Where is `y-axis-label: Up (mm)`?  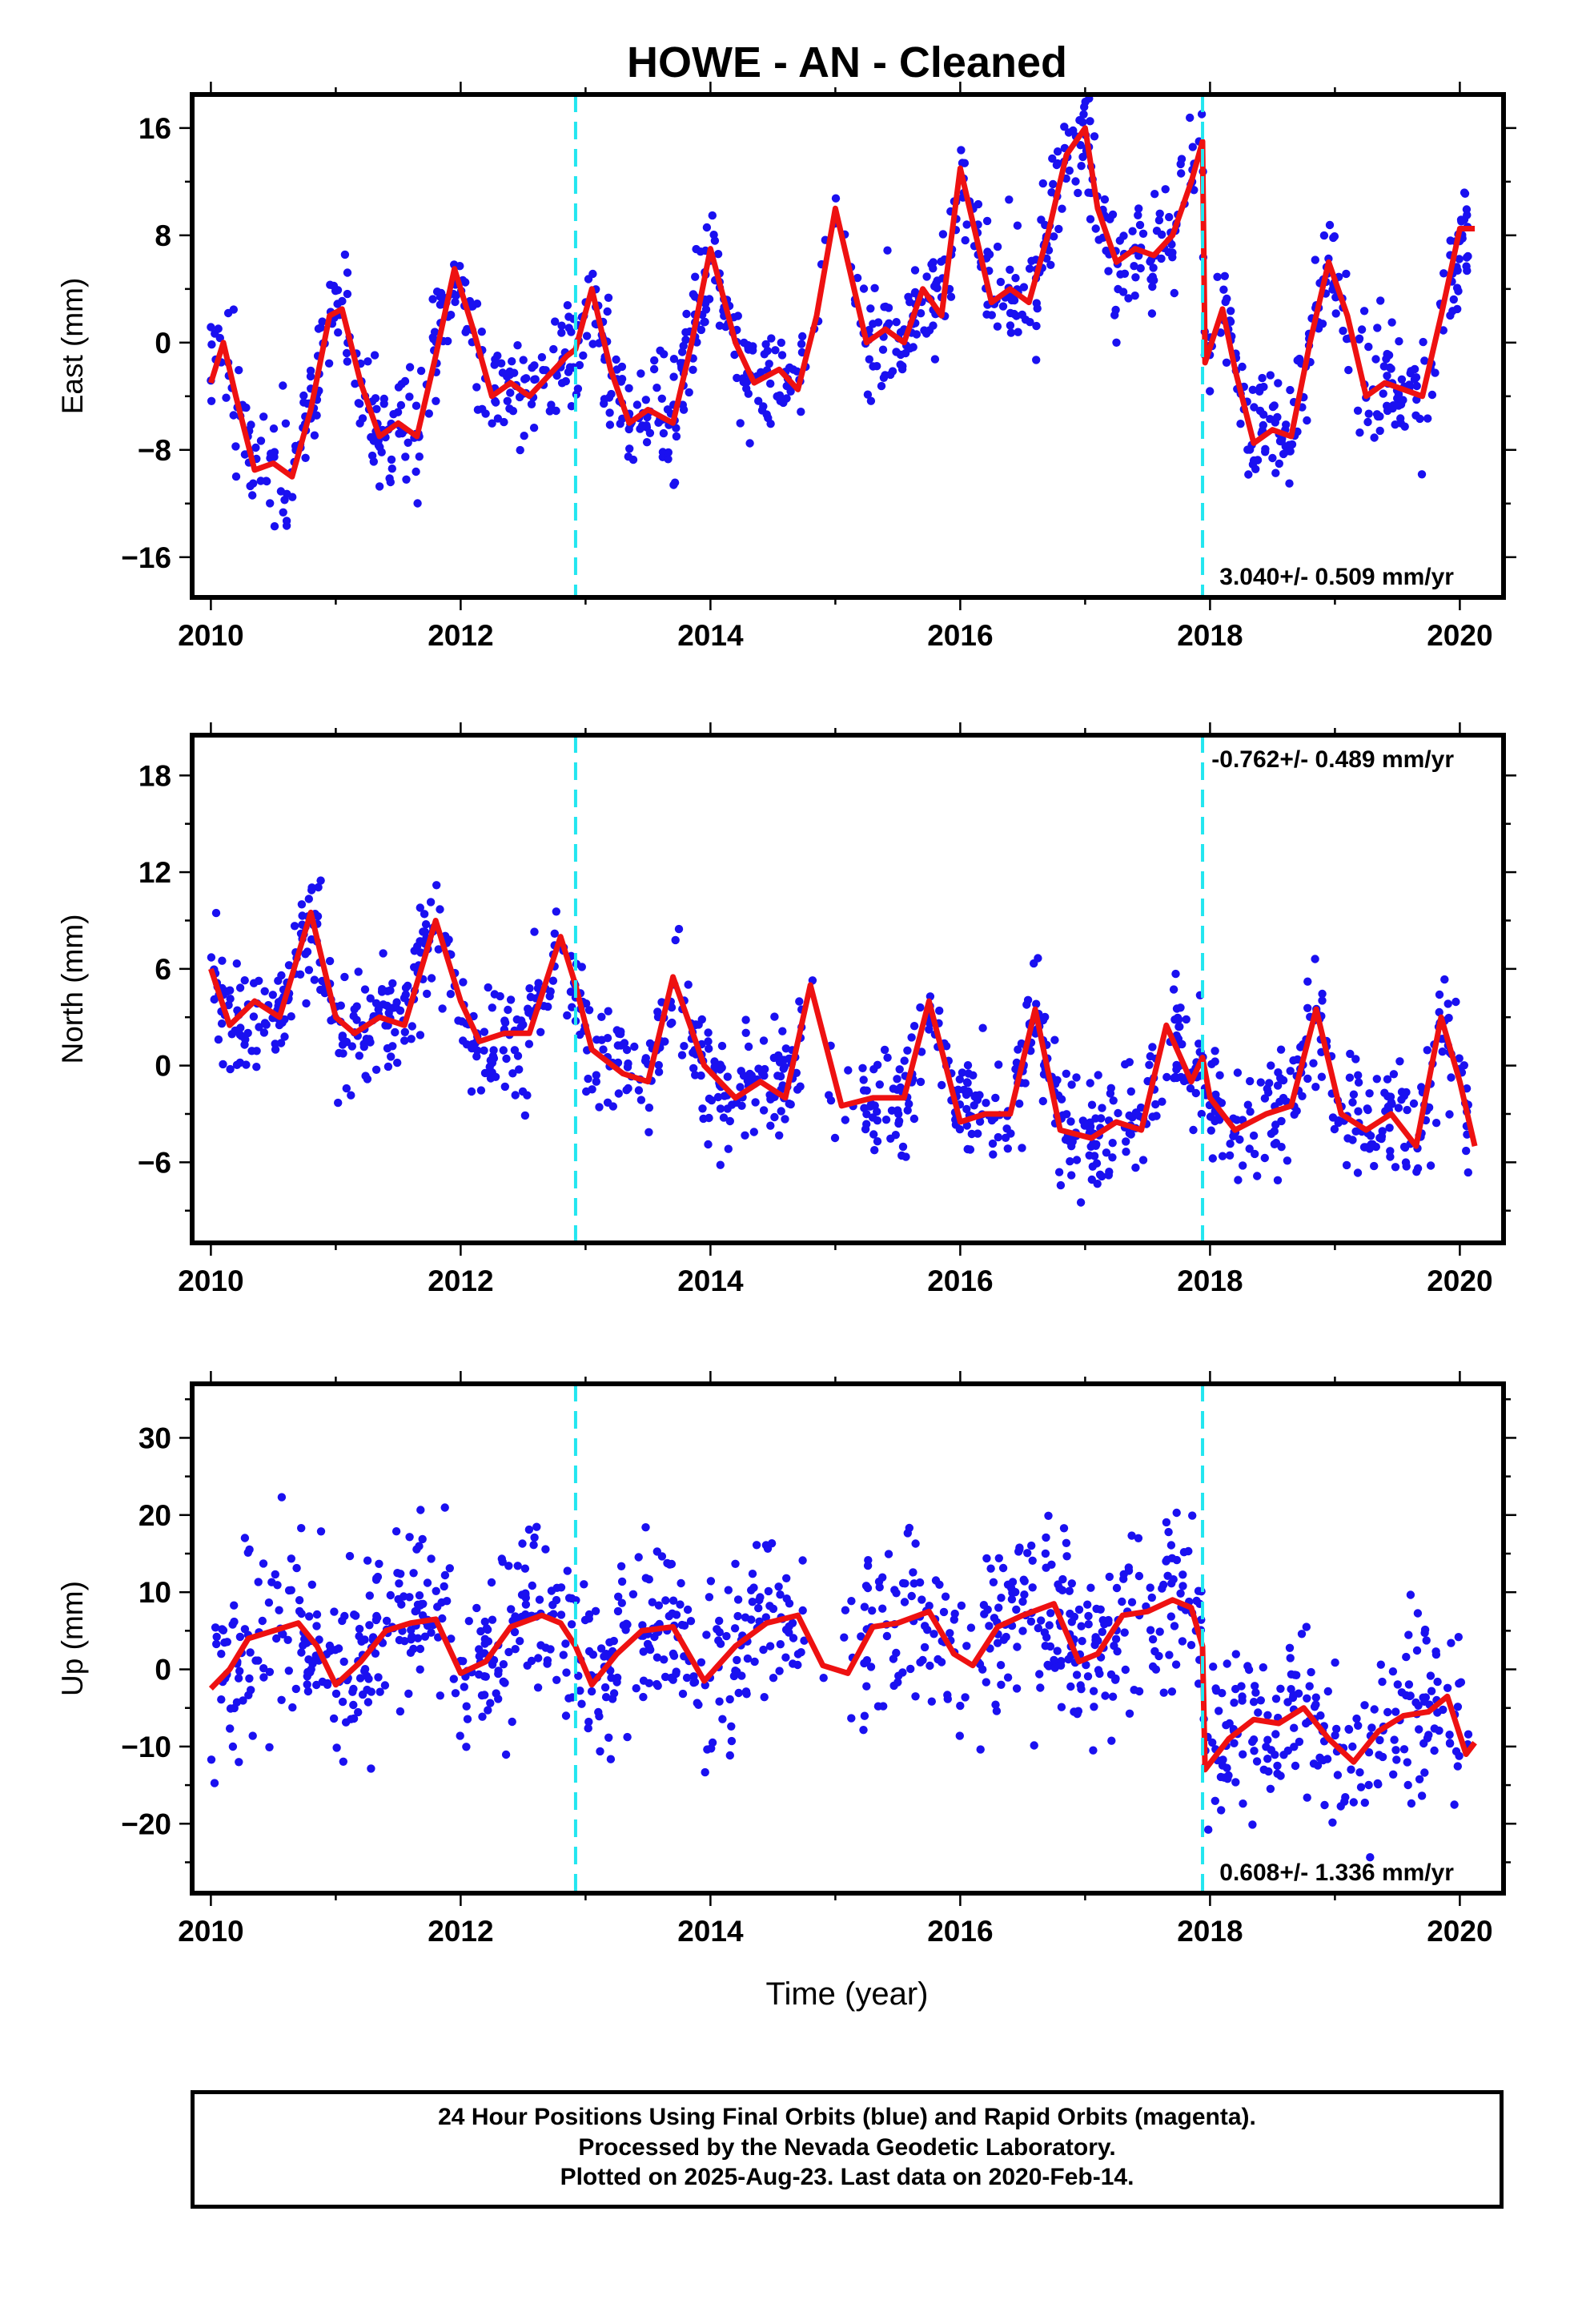
y-axis-label: Up (mm) is located at coordinates (72, 1638).